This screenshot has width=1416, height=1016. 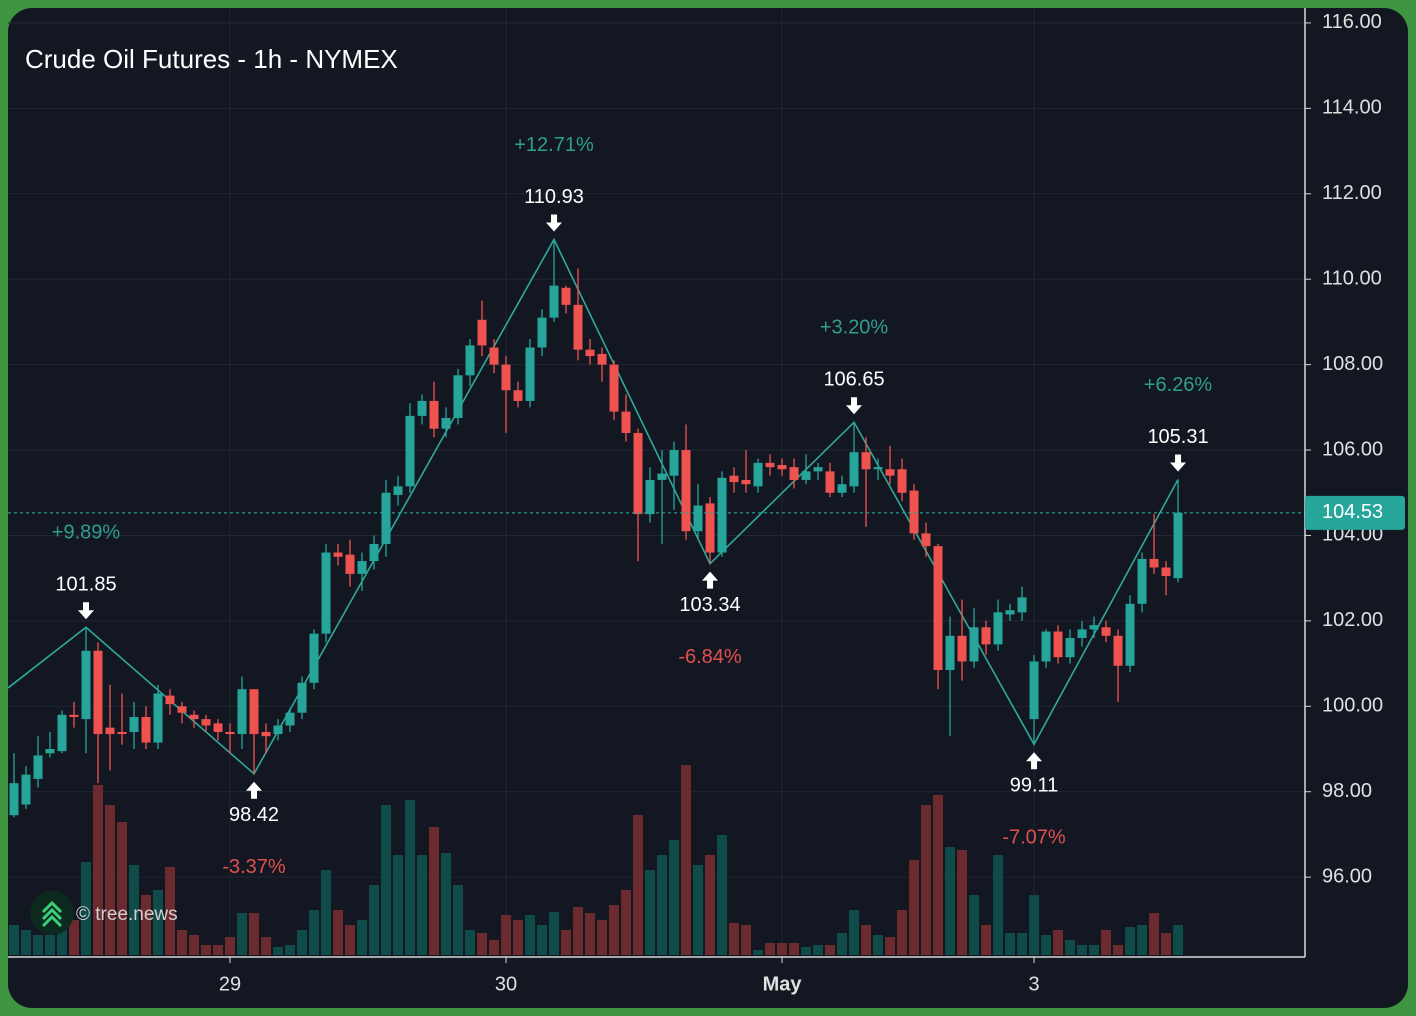 I want to click on watermark: © tree.news, so click(x=127, y=914).